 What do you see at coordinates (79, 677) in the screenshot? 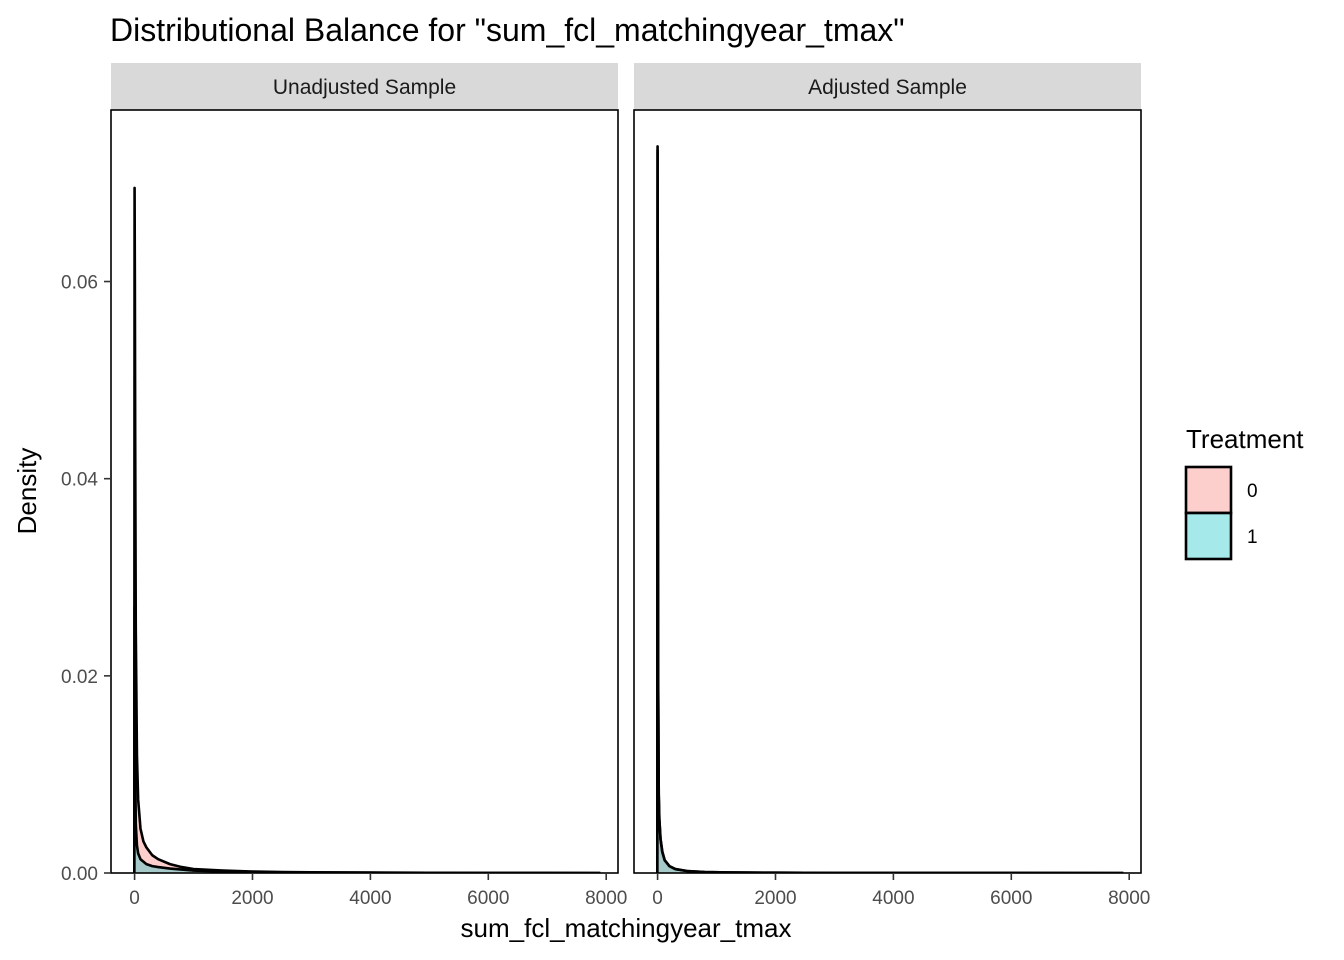
I see `y-tick-label: 0.02` at bounding box center [79, 677].